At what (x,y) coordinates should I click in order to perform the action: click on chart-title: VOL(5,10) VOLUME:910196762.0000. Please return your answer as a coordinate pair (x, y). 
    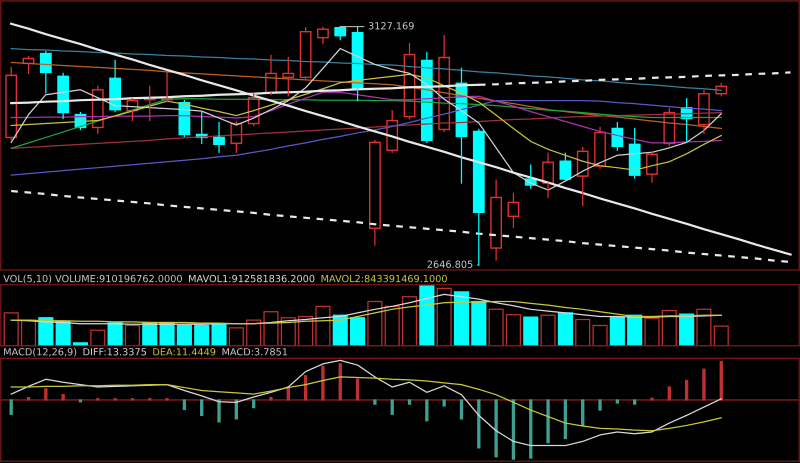
    Looking at the image, I should click on (92, 279).